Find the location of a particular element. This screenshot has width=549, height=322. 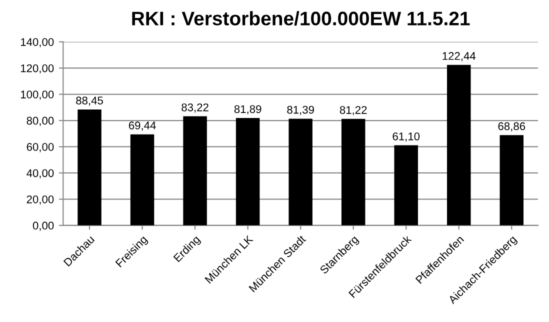

data-label: 81,89 is located at coordinates (248, 109).